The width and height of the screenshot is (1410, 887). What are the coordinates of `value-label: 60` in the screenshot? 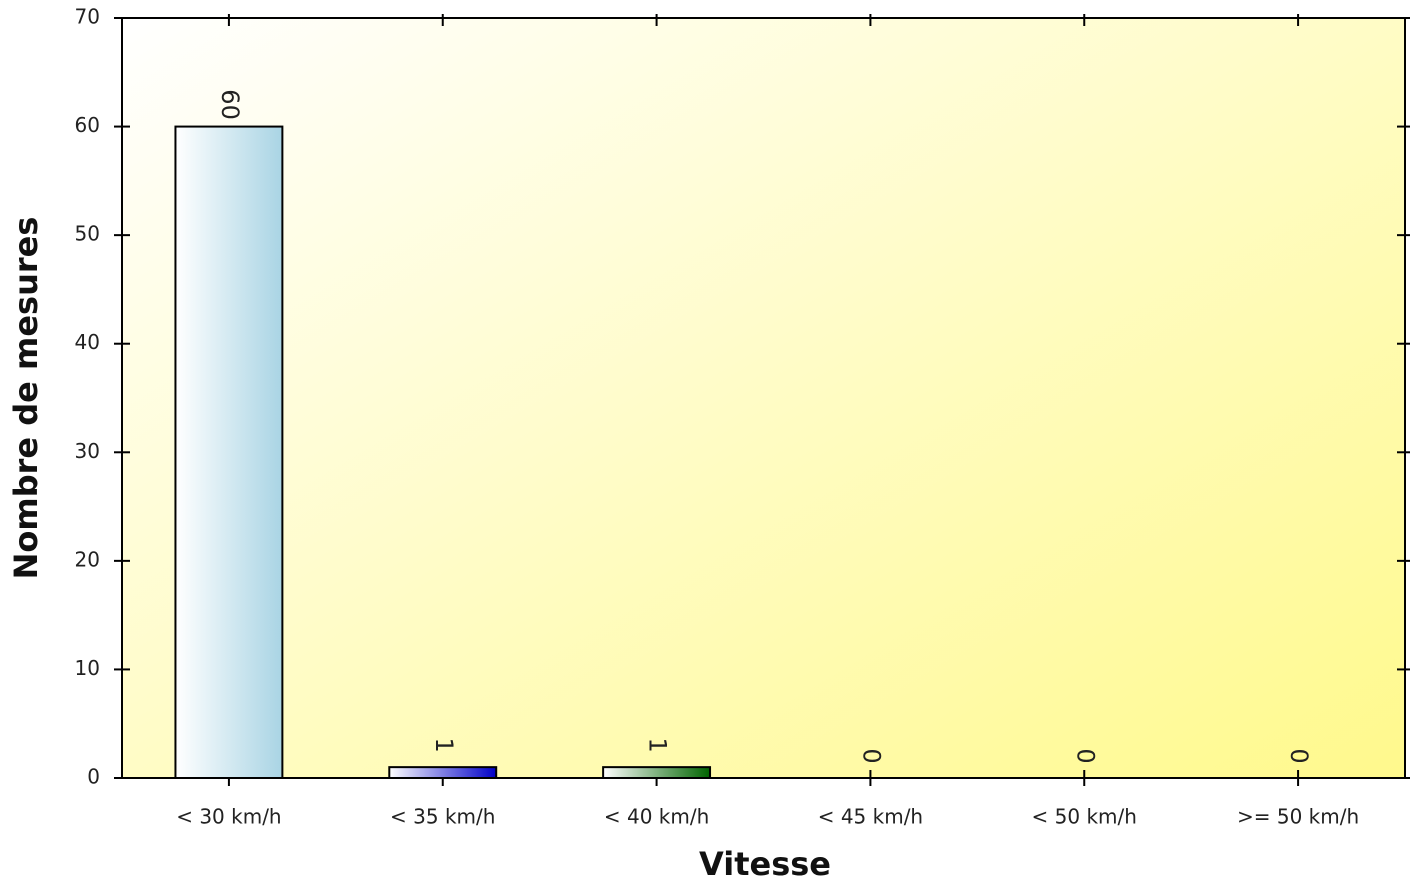 It's located at (230, 104).